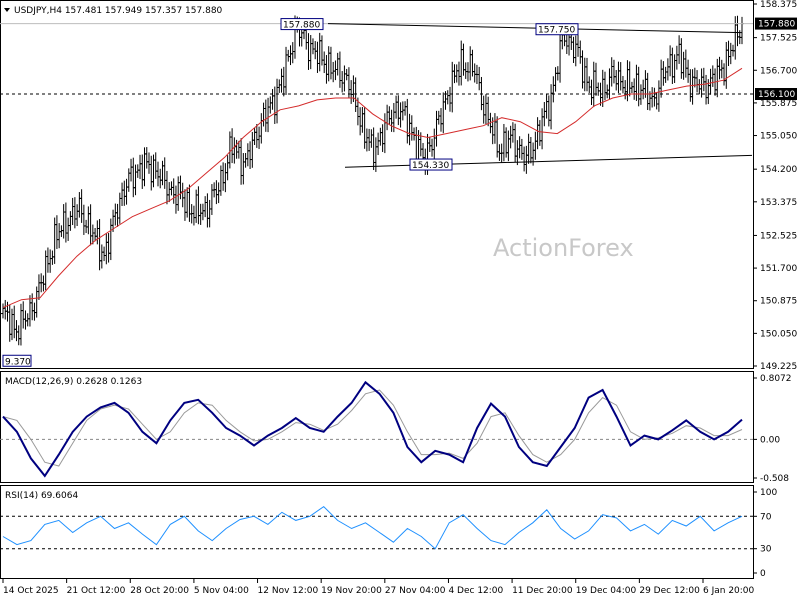 The width and height of the screenshot is (800, 600). I want to click on axis-price-tag-text: 156.100, so click(776, 95).